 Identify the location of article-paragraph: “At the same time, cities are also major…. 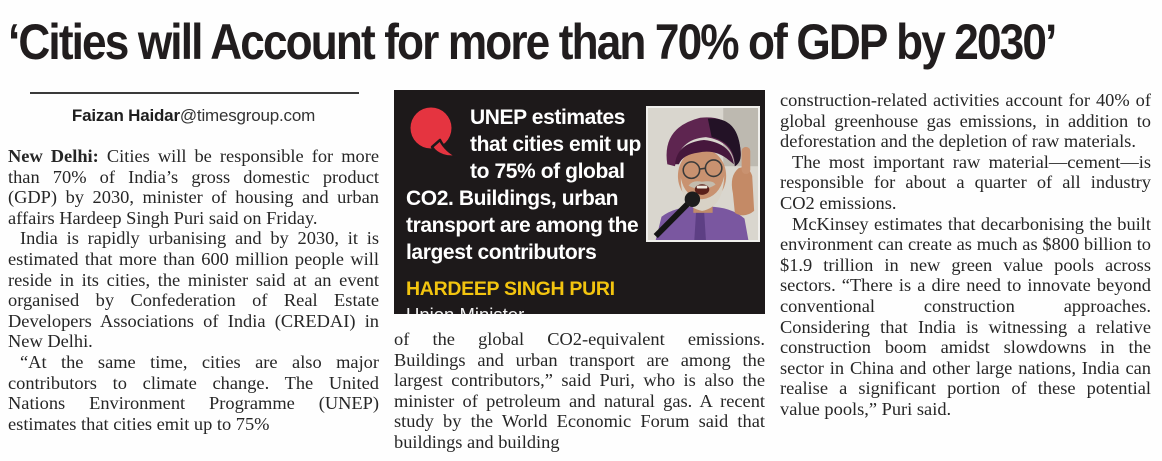
(193, 392).